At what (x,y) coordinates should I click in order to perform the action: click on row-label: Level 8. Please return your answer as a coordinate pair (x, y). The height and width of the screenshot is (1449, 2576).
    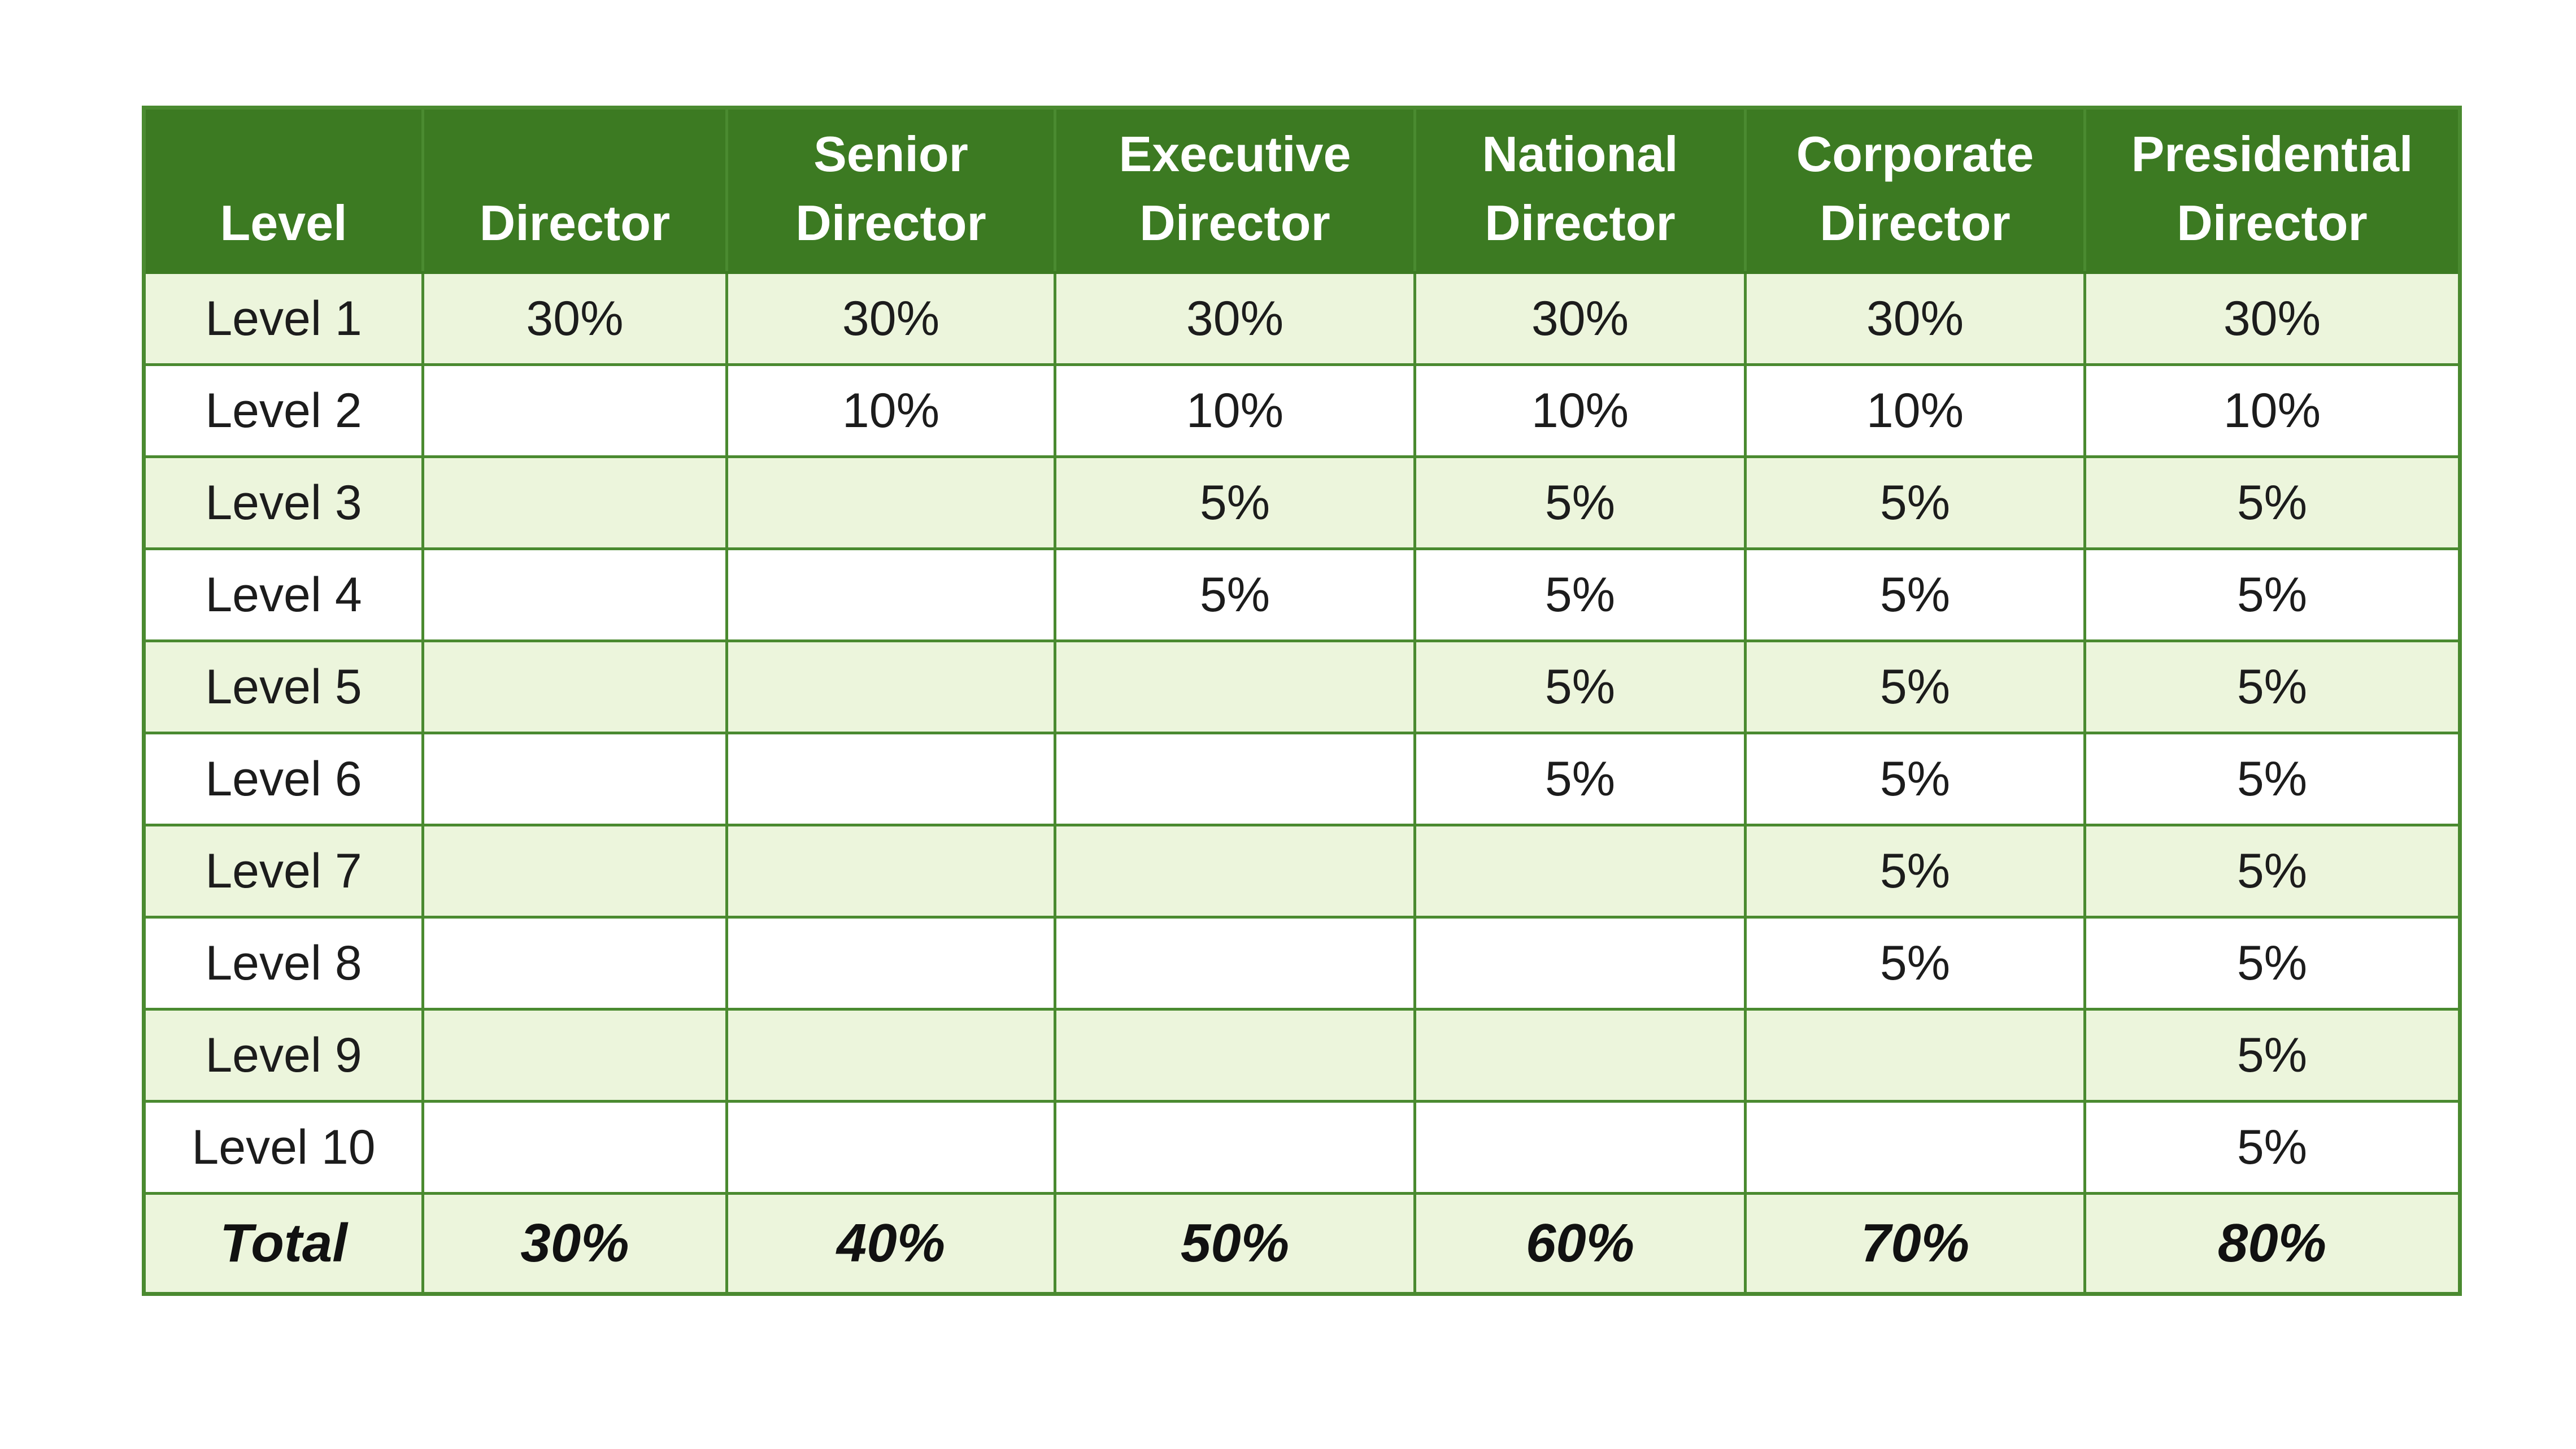
    Looking at the image, I should click on (283, 963).